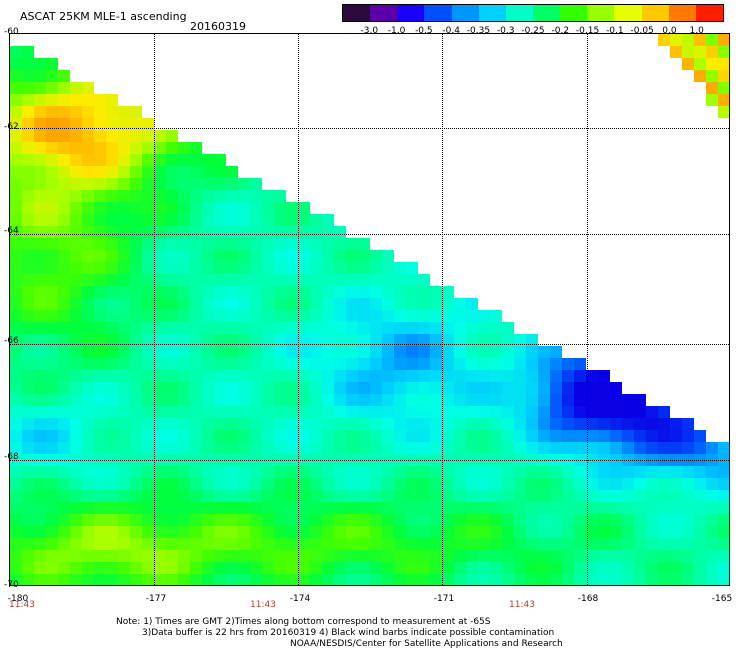  Describe the element at coordinates (444, 599) in the screenshot. I see `lon-label-171: -171` at that location.